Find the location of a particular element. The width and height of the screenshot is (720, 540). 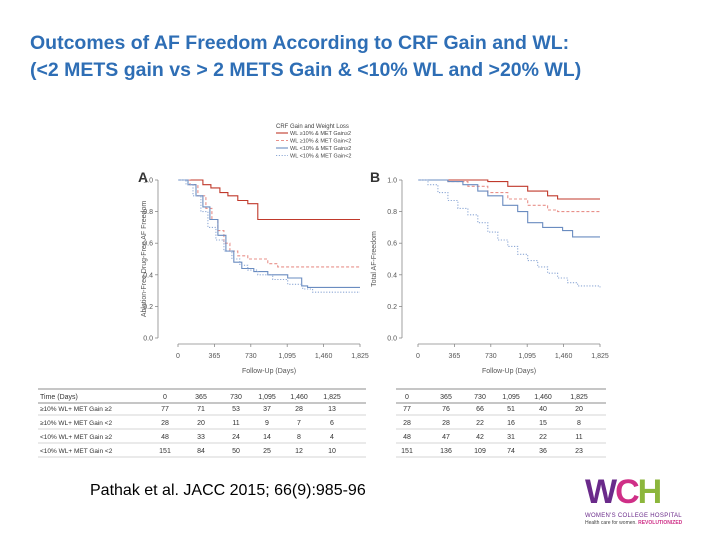

y-tick-label: 0.8 is located at coordinates (392, 212).